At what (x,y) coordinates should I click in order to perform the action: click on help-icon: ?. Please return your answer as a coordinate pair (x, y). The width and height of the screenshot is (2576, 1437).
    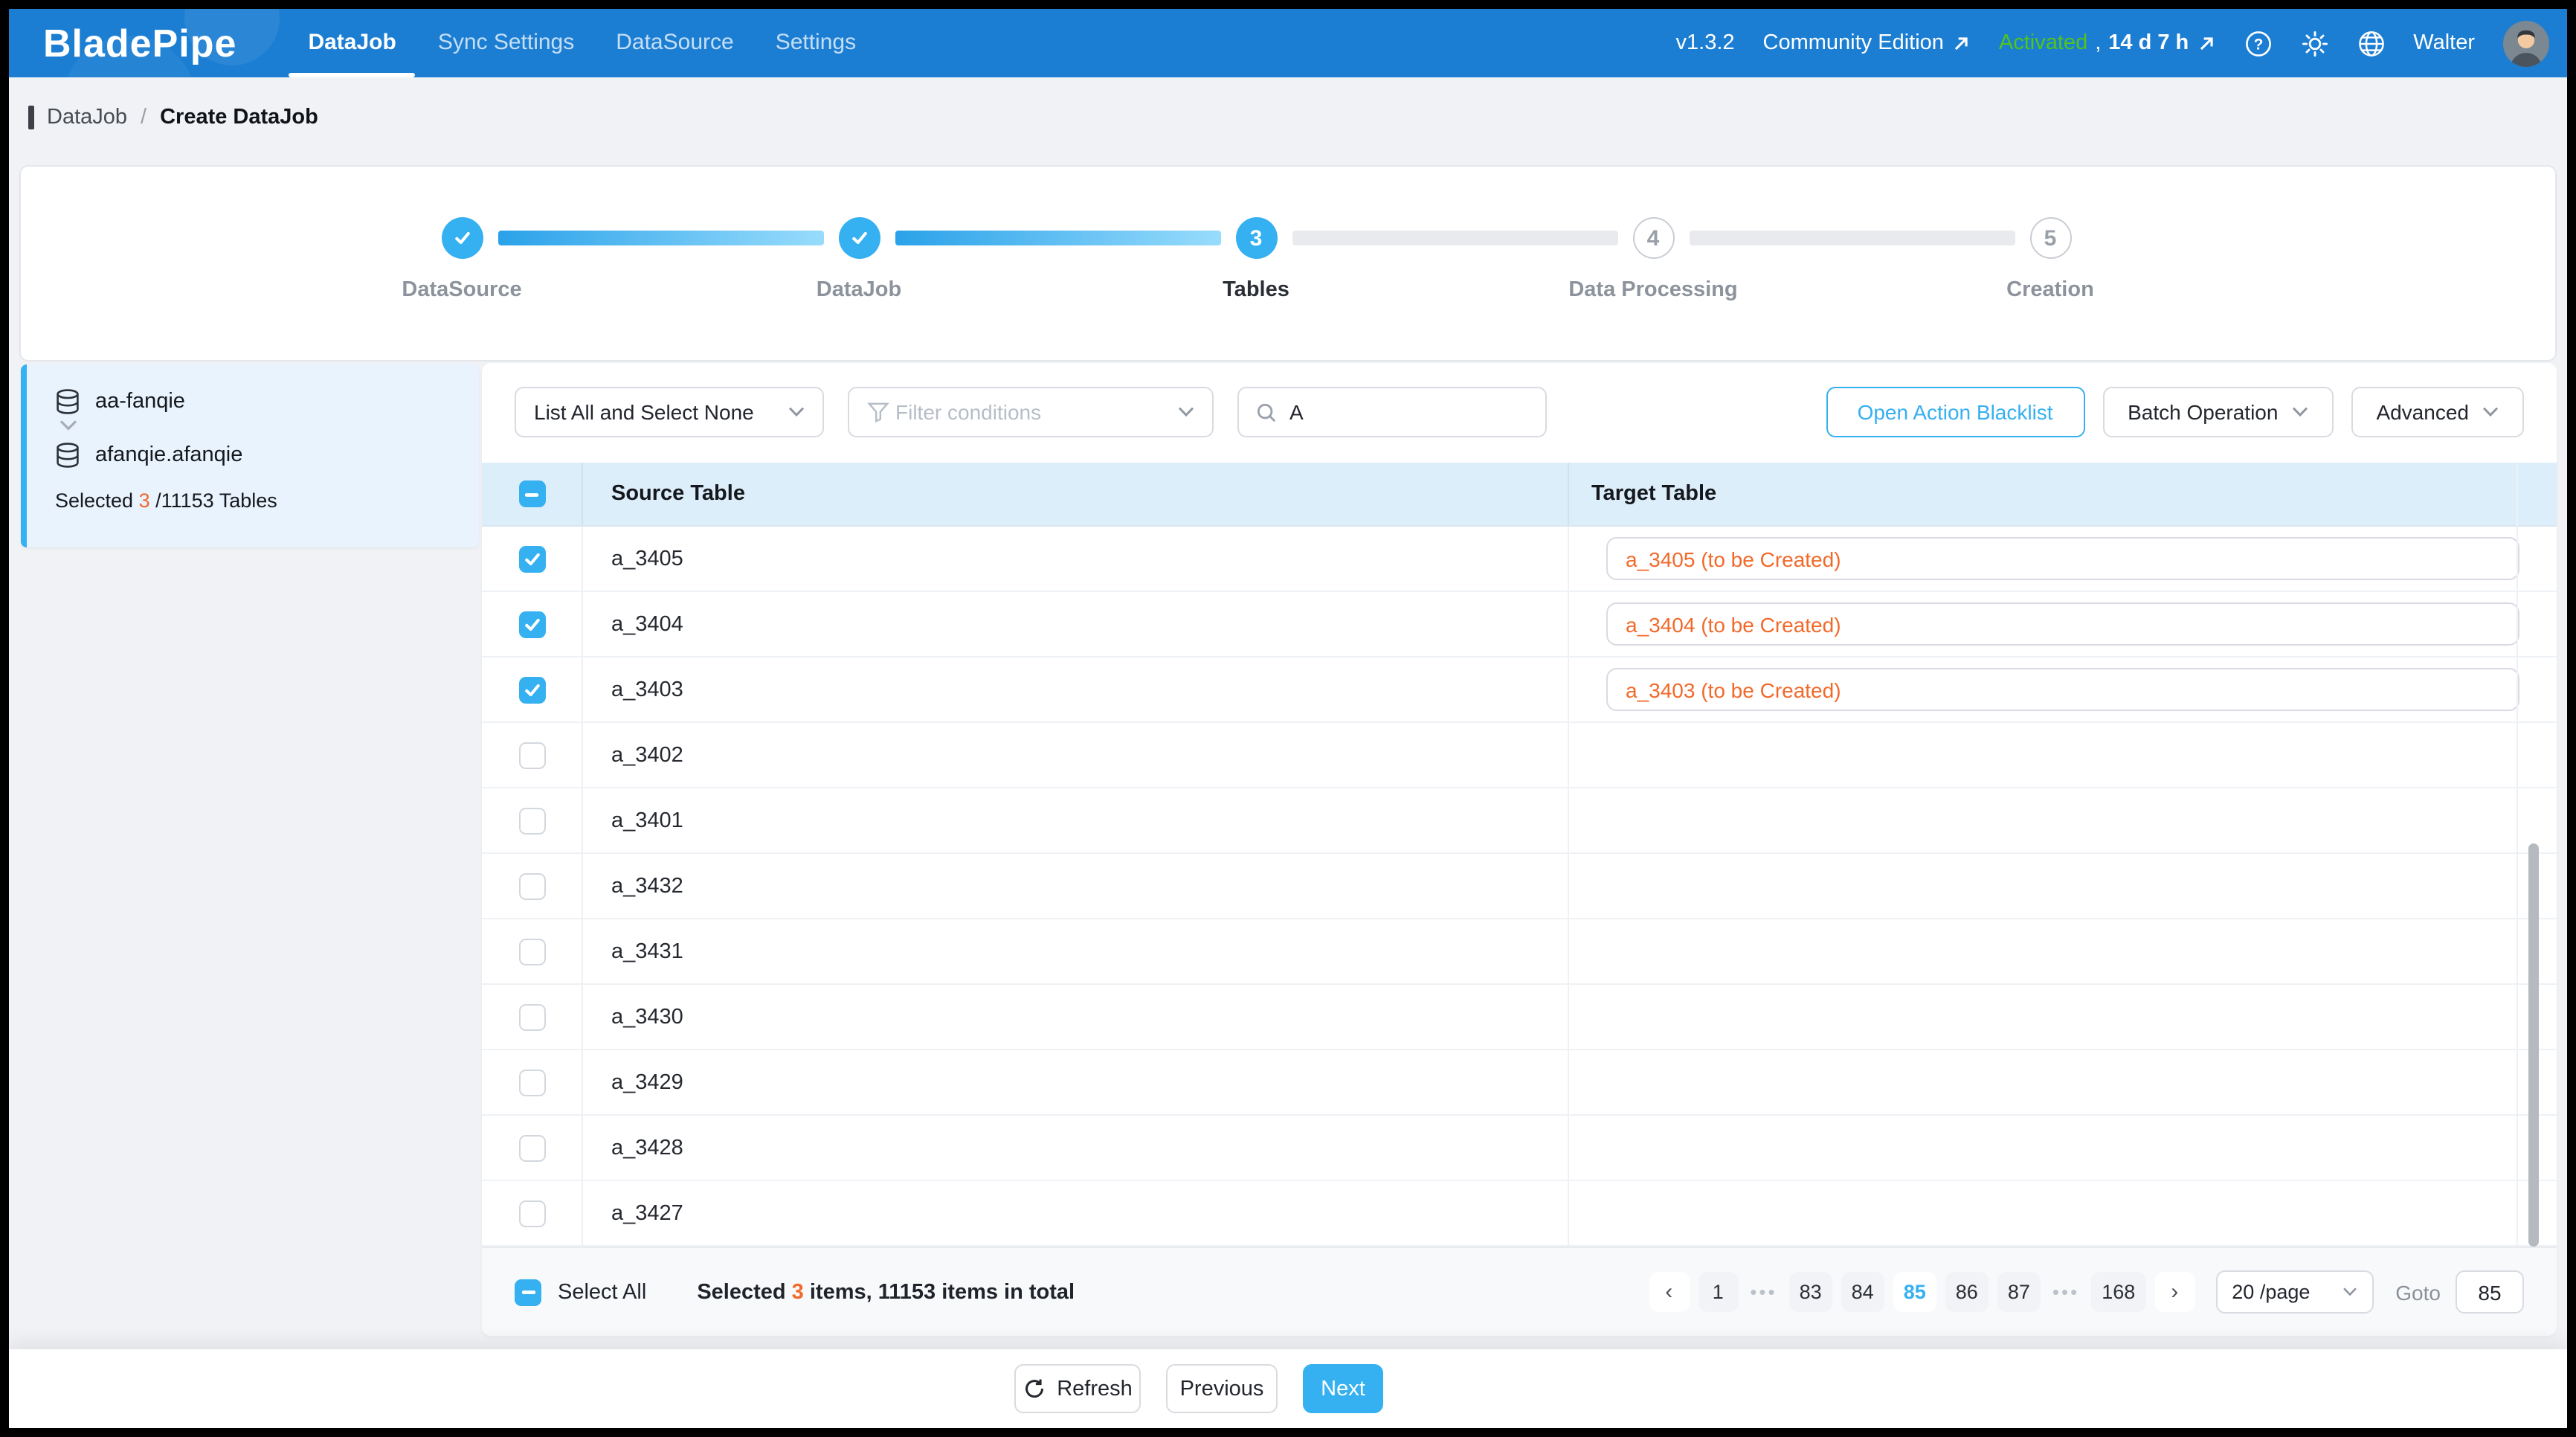
    Looking at the image, I should click on (2258, 43).